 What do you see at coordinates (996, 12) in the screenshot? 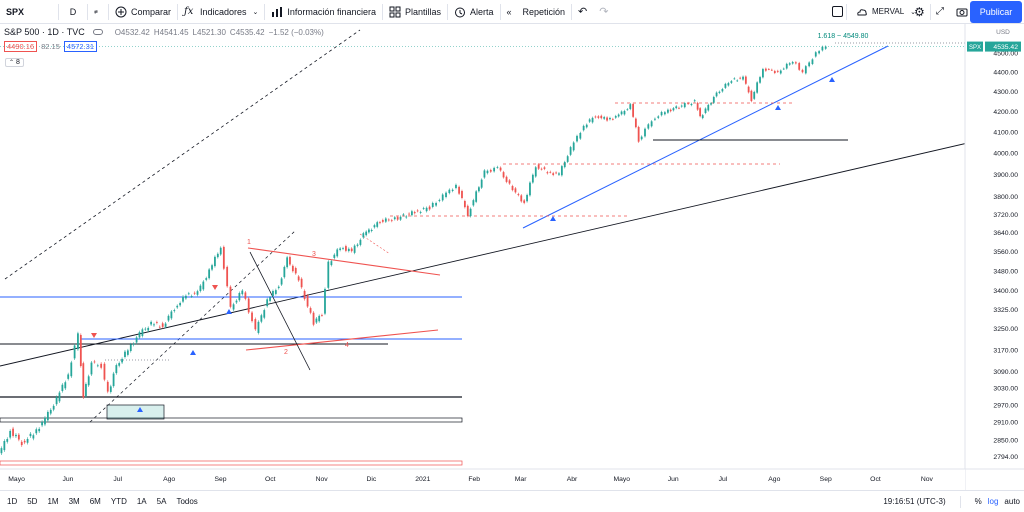
I see `publish-button: Publicar` at bounding box center [996, 12].